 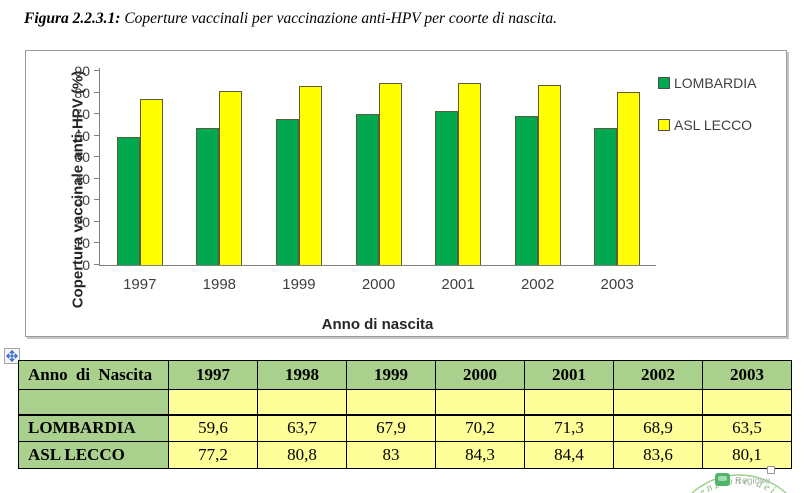 What do you see at coordinates (82, 71) in the screenshot?
I see `y-tick-label: 90` at bounding box center [82, 71].